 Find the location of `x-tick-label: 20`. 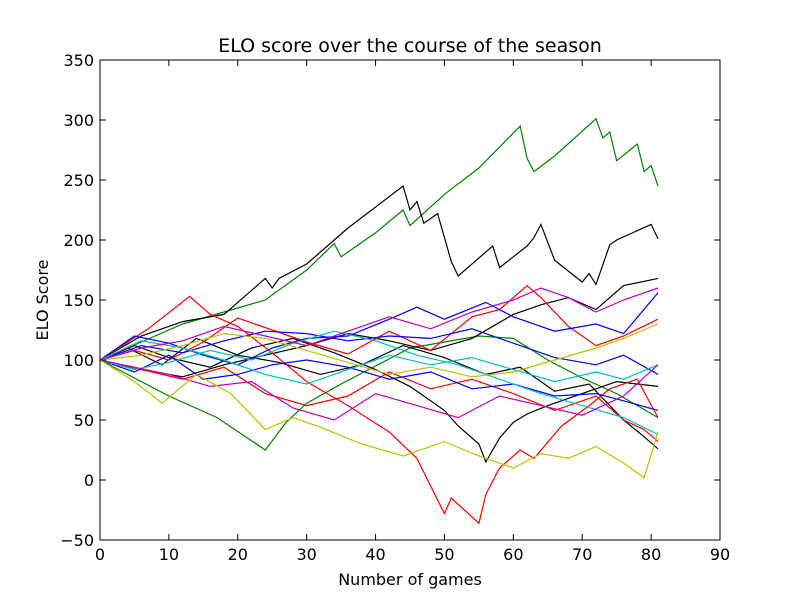

x-tick-label: 20 is located at coordinates (238, 554).